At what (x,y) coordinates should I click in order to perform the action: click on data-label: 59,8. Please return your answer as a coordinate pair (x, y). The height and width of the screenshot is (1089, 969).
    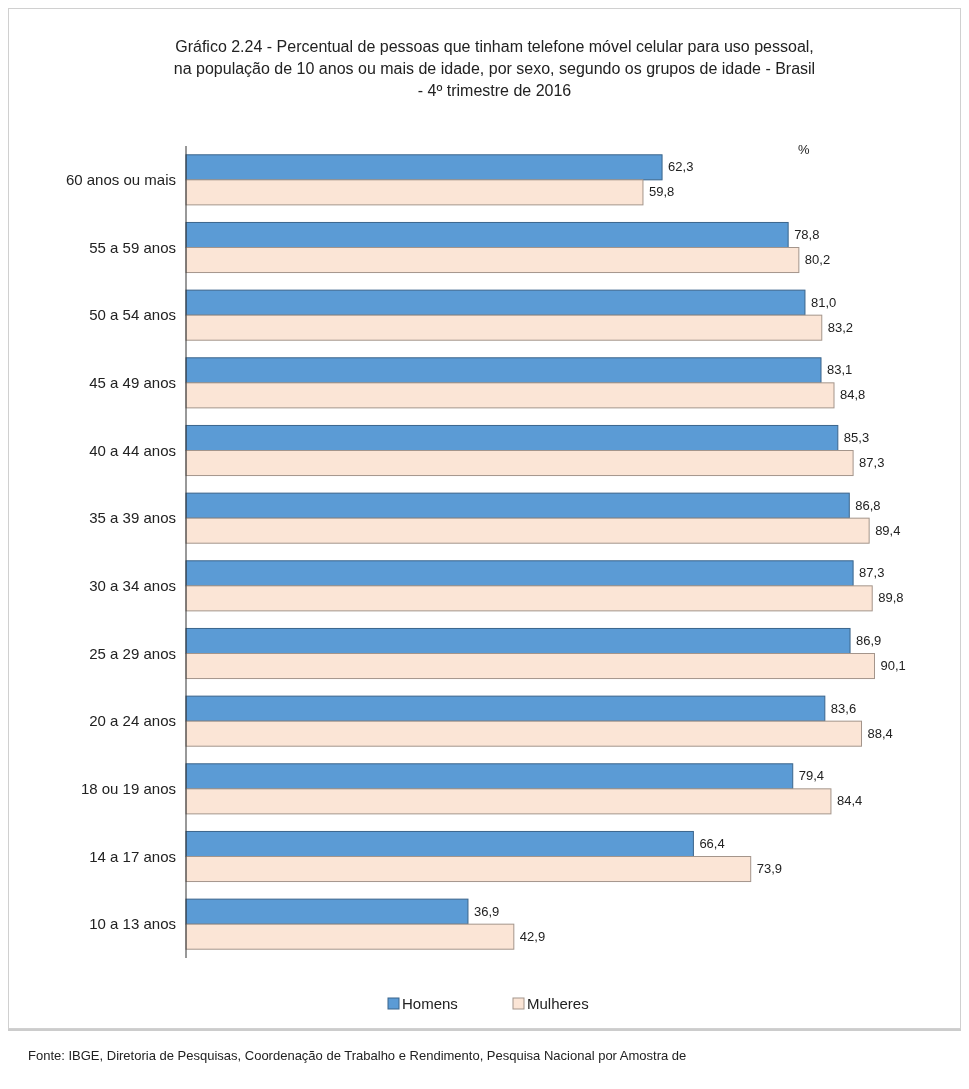
    Looking at the image, I should click on (661, 192).